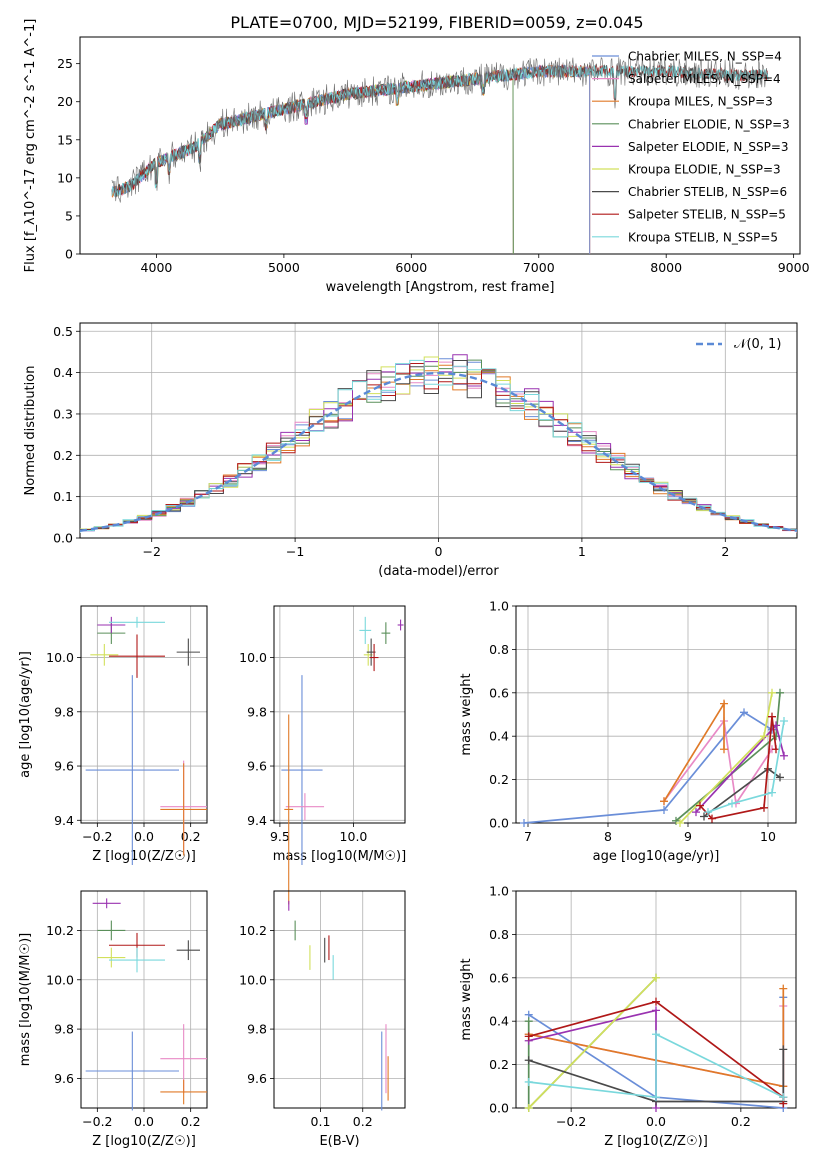  Describe the element at coordinates (257, 766) in the screenshot. I see `age_vs_mass-y-tick-label: 9.6` at that location.